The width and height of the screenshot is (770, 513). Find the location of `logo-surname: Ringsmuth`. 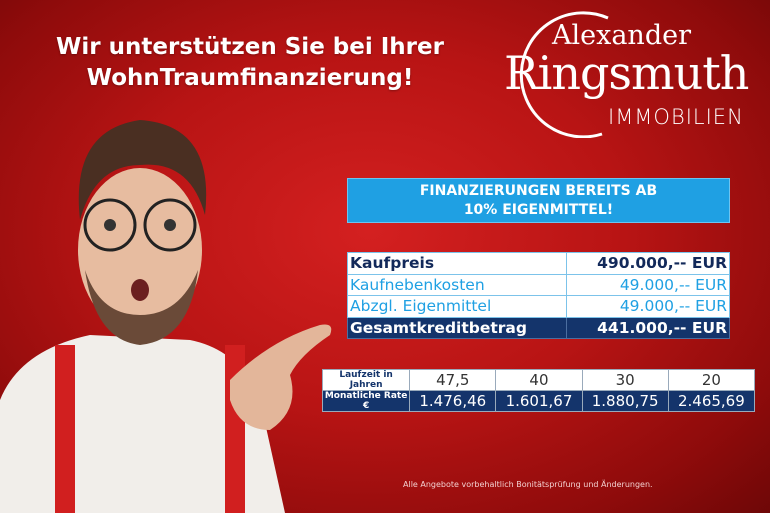

logo-surname: Ringsmuth is located at coordinates (626, 73).